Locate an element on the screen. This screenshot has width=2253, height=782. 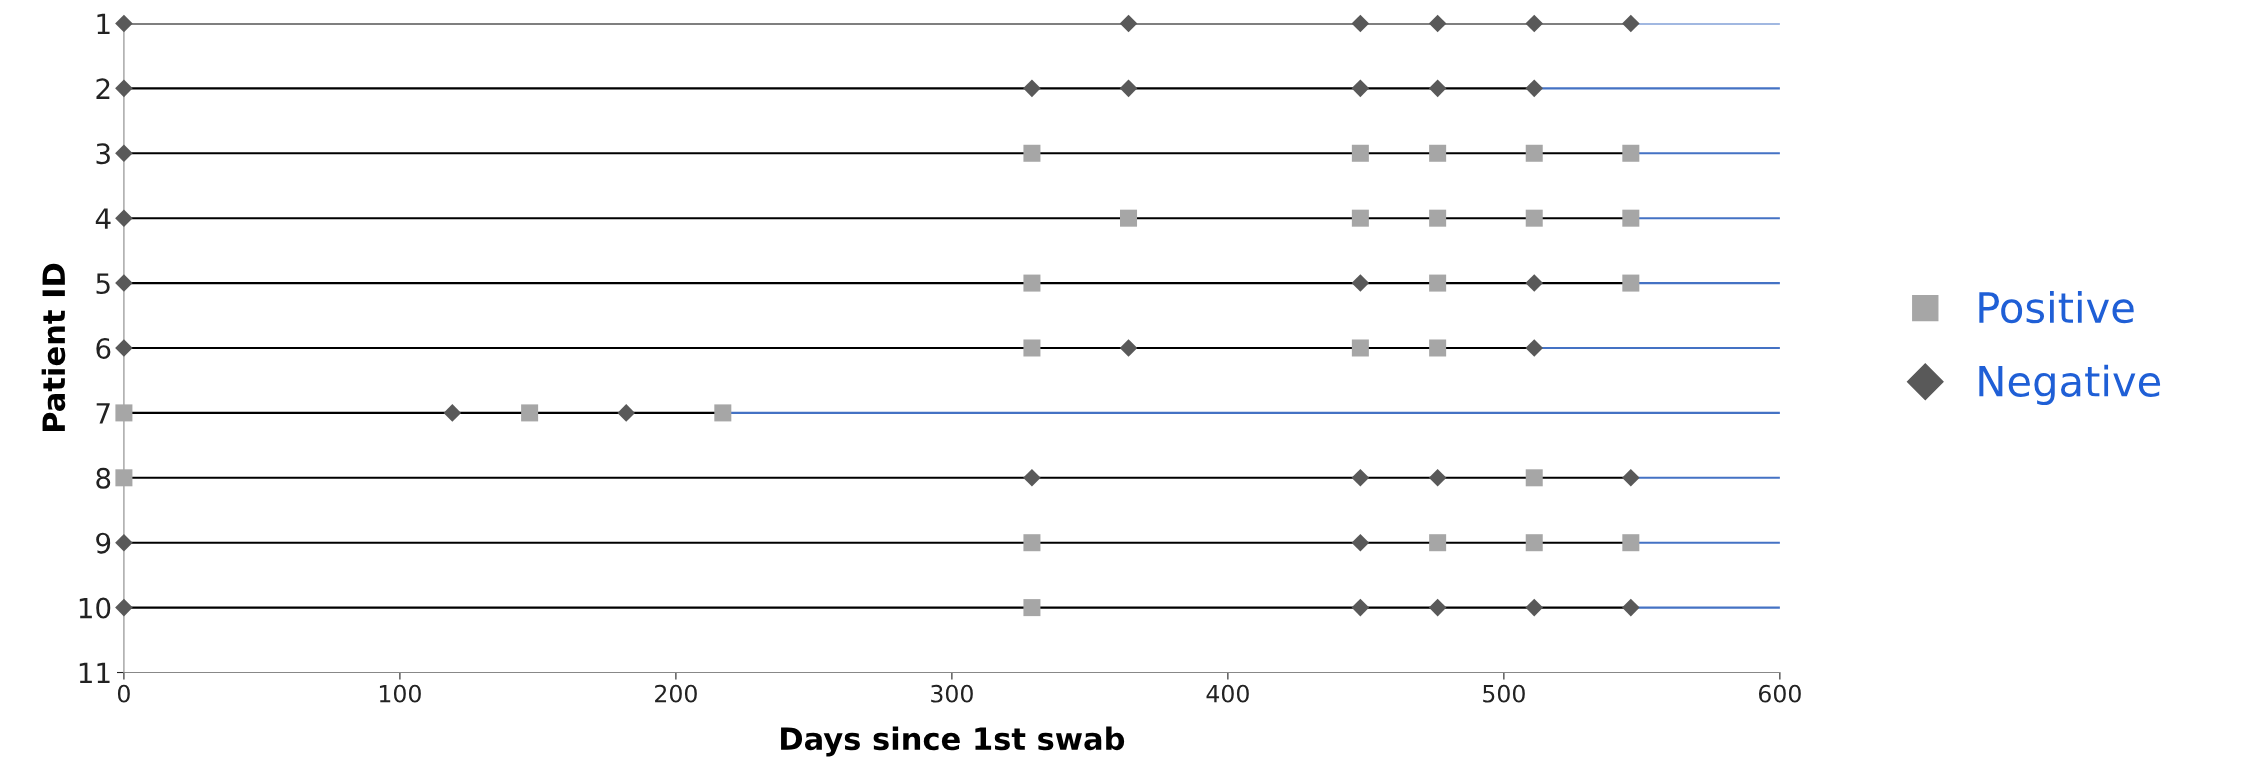
x-tick-label: 0 is located at coordinates (123, 693).